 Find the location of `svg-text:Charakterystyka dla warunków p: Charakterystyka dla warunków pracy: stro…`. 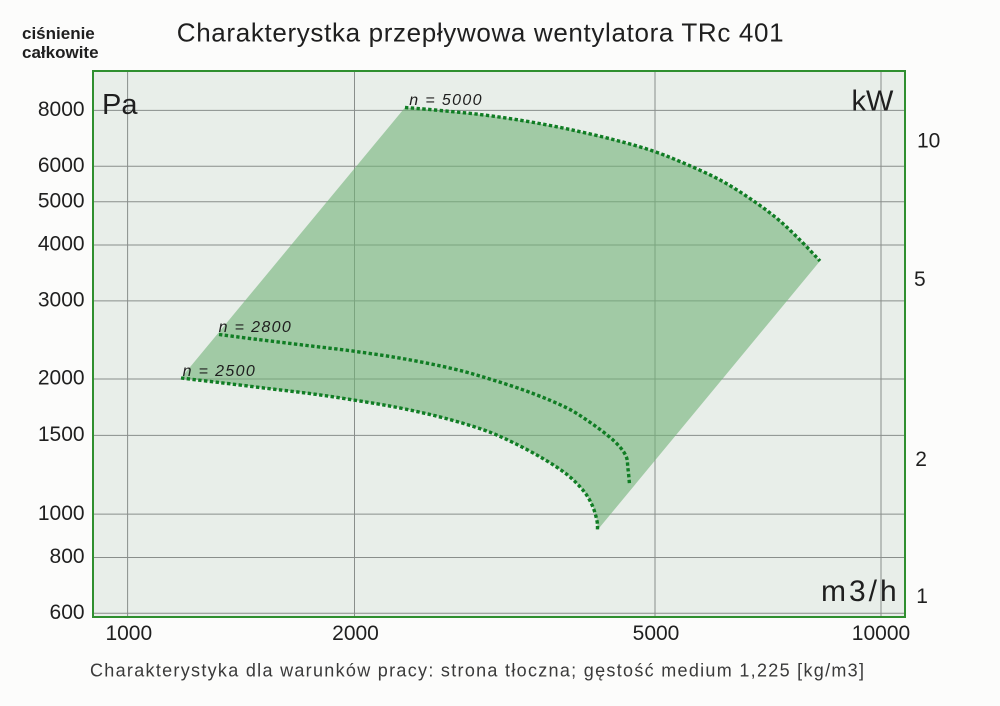

svg-text:Charakterystyka dla warunków p: Charakterystyka dla warunków pracy: stro… is located at coordinates (477, 671).